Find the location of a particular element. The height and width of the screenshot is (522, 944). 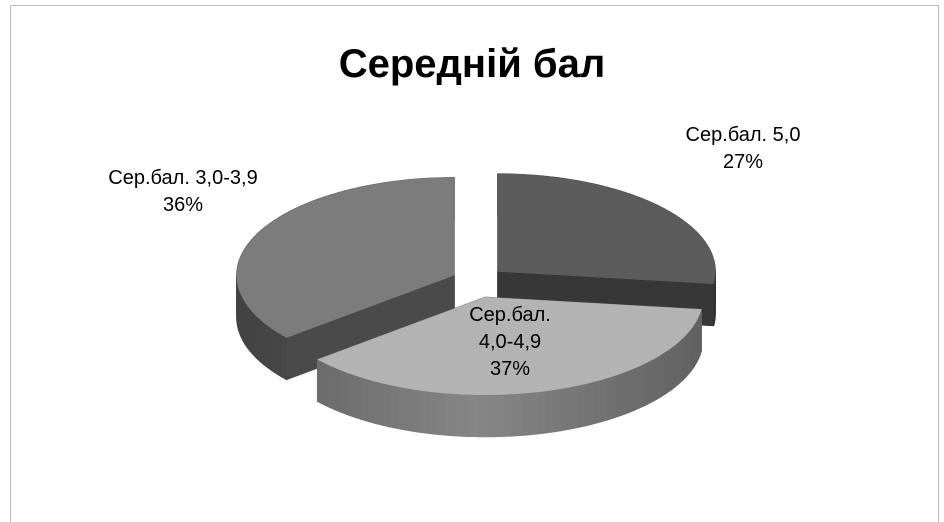

data-label: Сер.бал. 5,0 27% is located at coordinates (743, 149).